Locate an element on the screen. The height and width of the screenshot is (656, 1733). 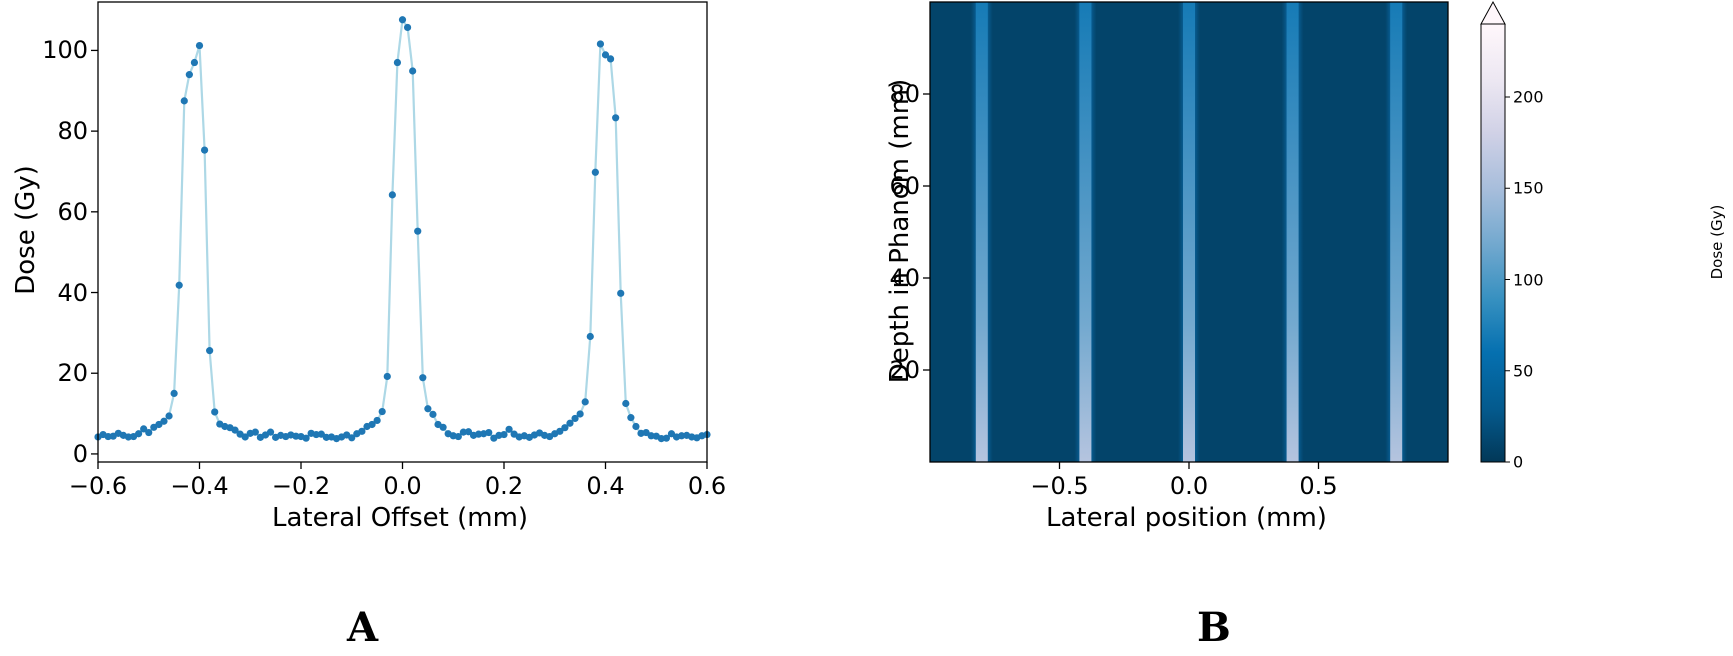
y-axis-label: Depth in Phanom (mm) is located at coordinates (900, 231).